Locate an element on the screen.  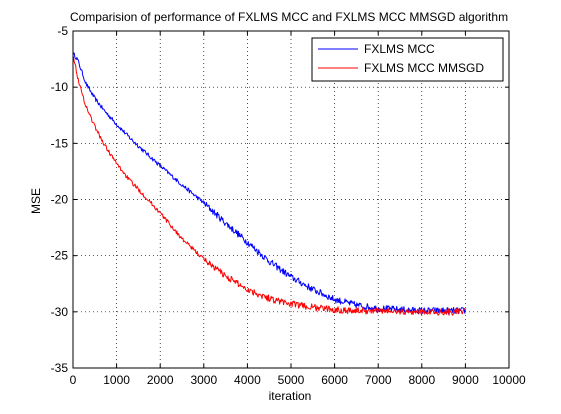
y-tick-label: -10 is located at coordinates (60, 87).